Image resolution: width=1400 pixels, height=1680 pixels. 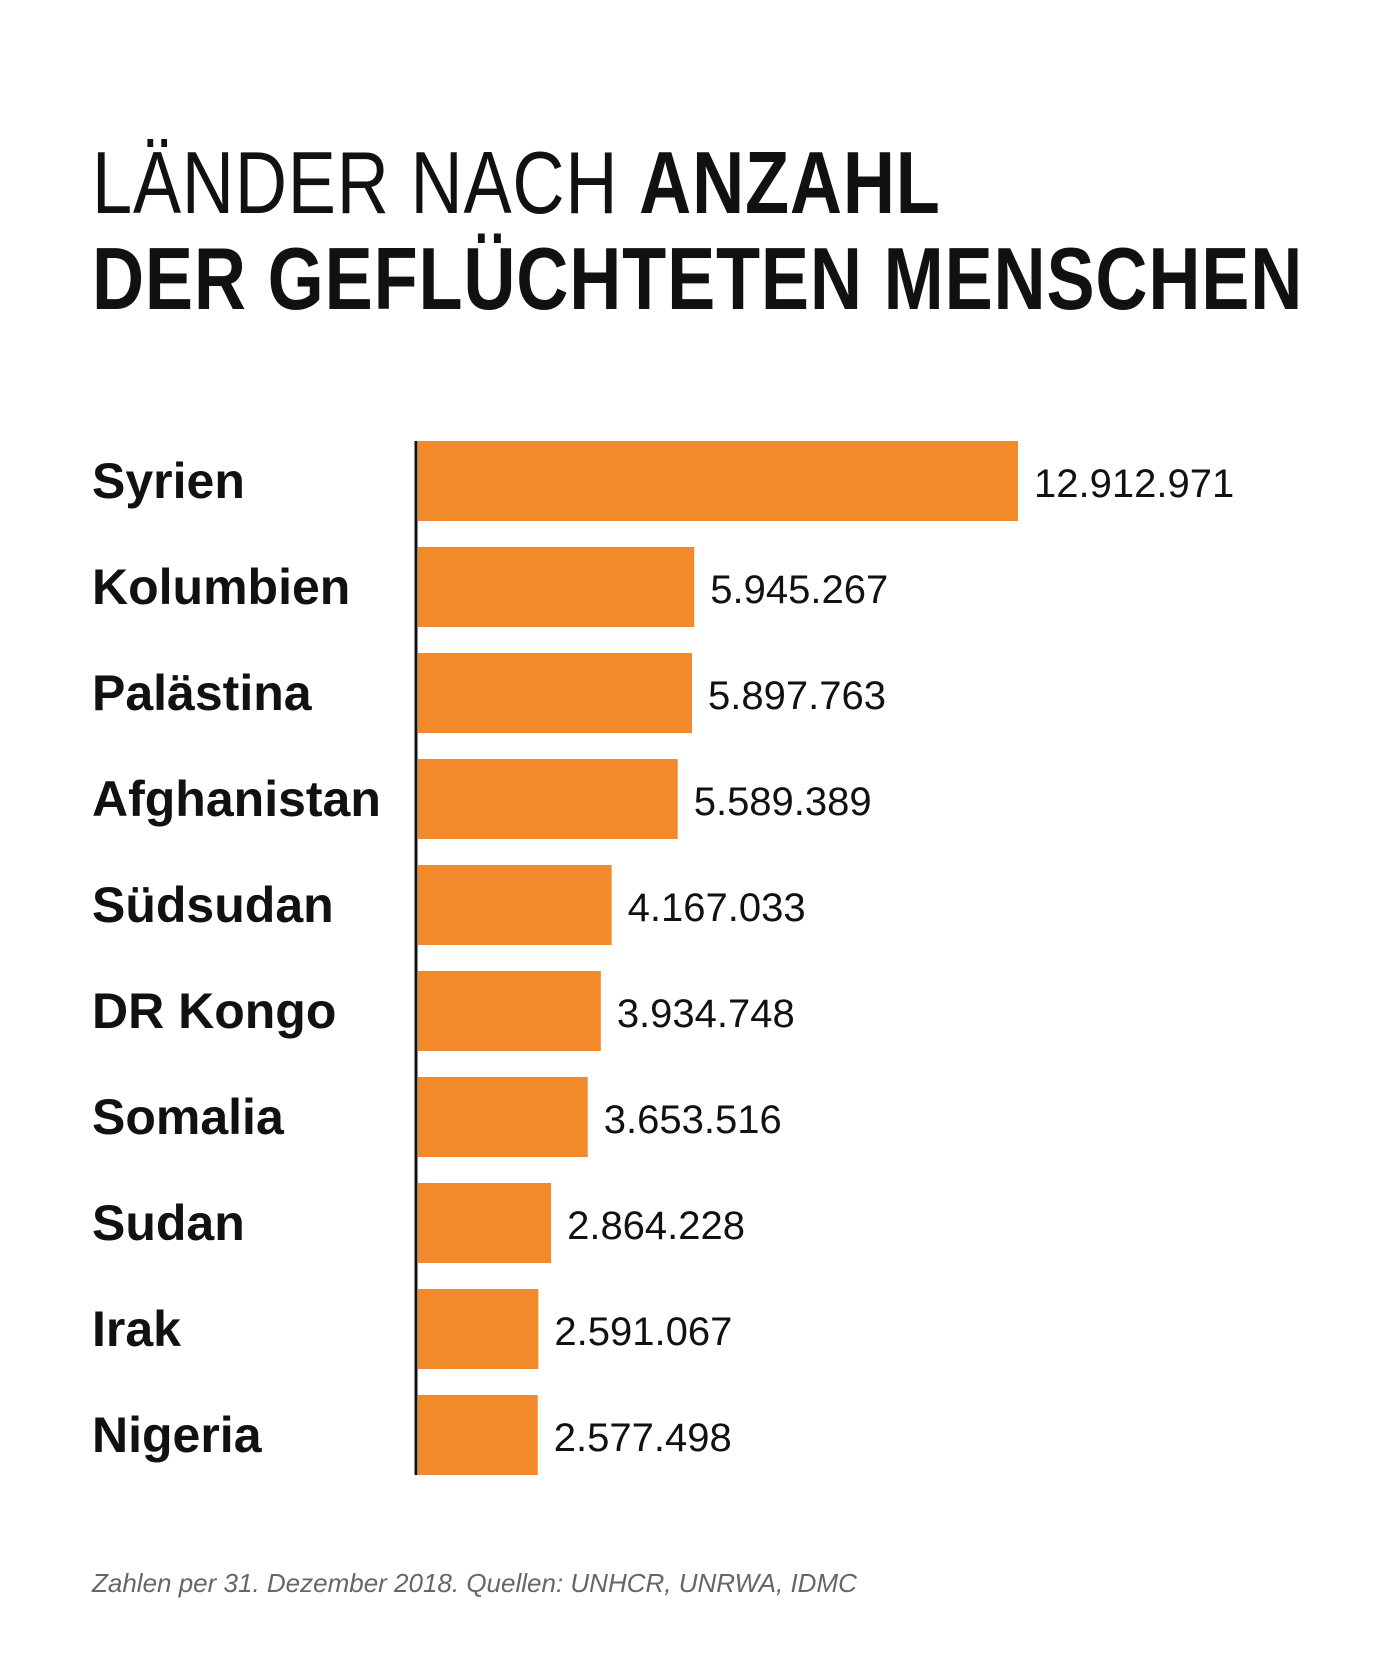 I want to click on title-line-1: LÄNDER NACH ANZAHL, so click(x=697, y=183).